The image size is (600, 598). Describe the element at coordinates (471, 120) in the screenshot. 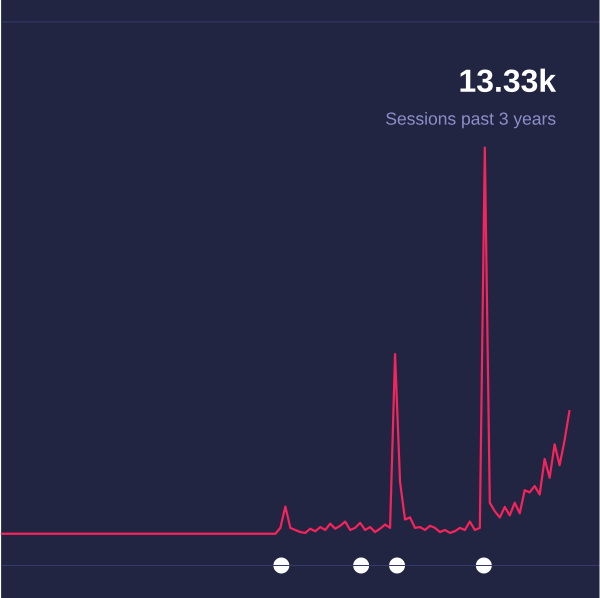

I see `chart-subtitle: Sessions past 3 years` at that location.